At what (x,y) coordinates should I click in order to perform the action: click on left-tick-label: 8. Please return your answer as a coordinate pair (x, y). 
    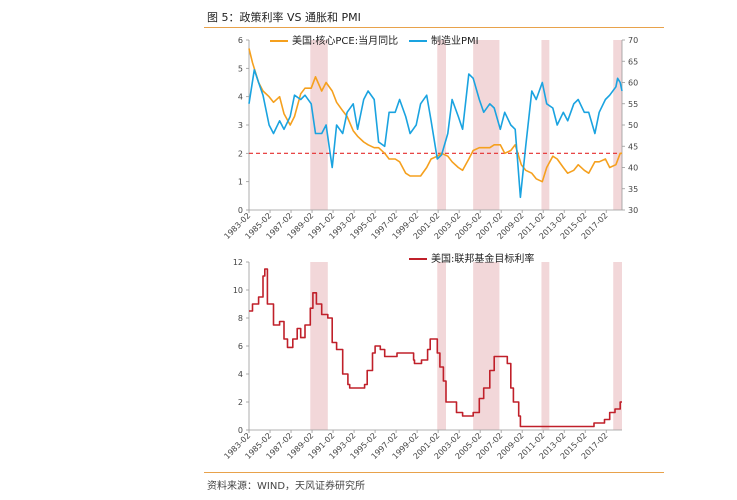
    Looking at the image, I should click on (240, 318).